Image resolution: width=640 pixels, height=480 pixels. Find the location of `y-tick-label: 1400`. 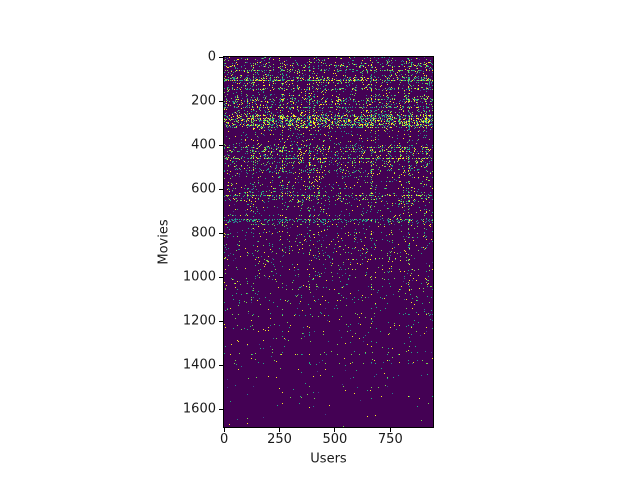

y-tick-label: 1400 is located at coordinates (199, 365).